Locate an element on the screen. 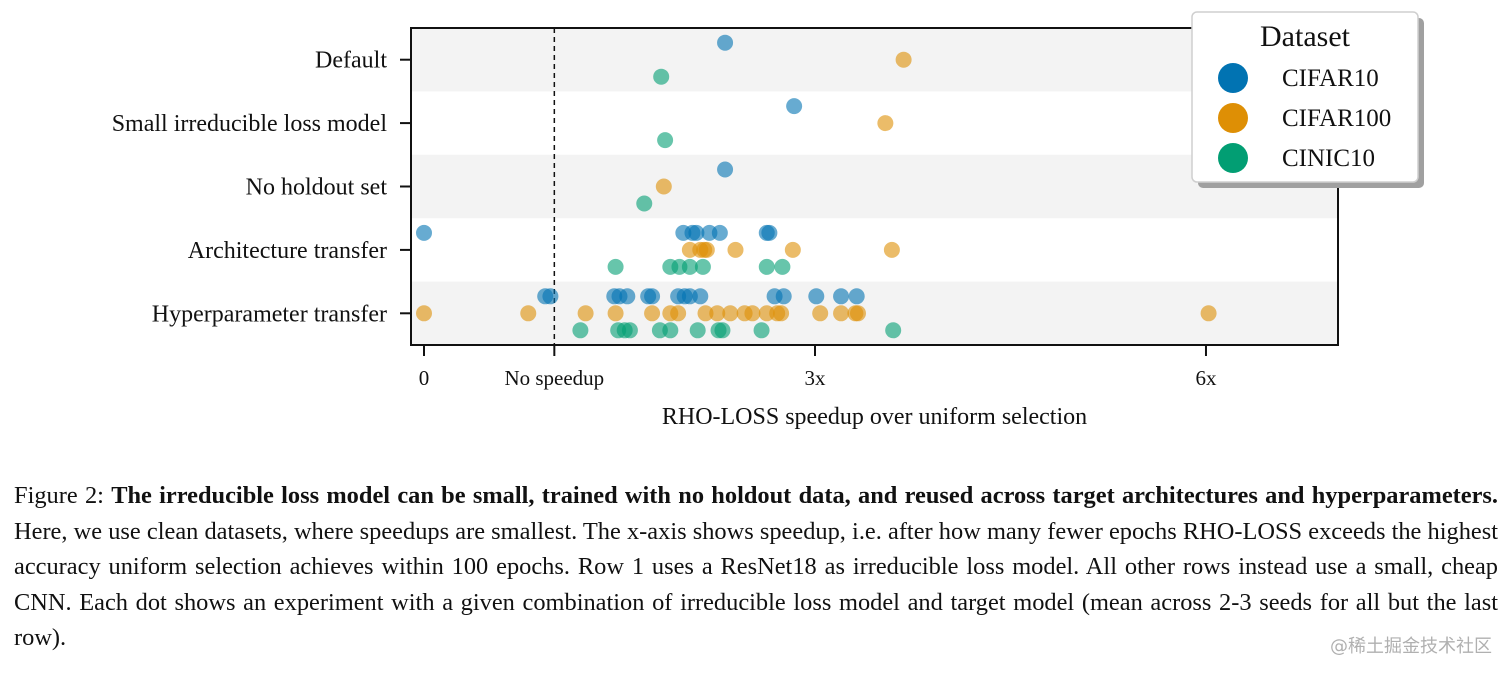  x-tick-label: No speedup is located at coordinates (554, 378).